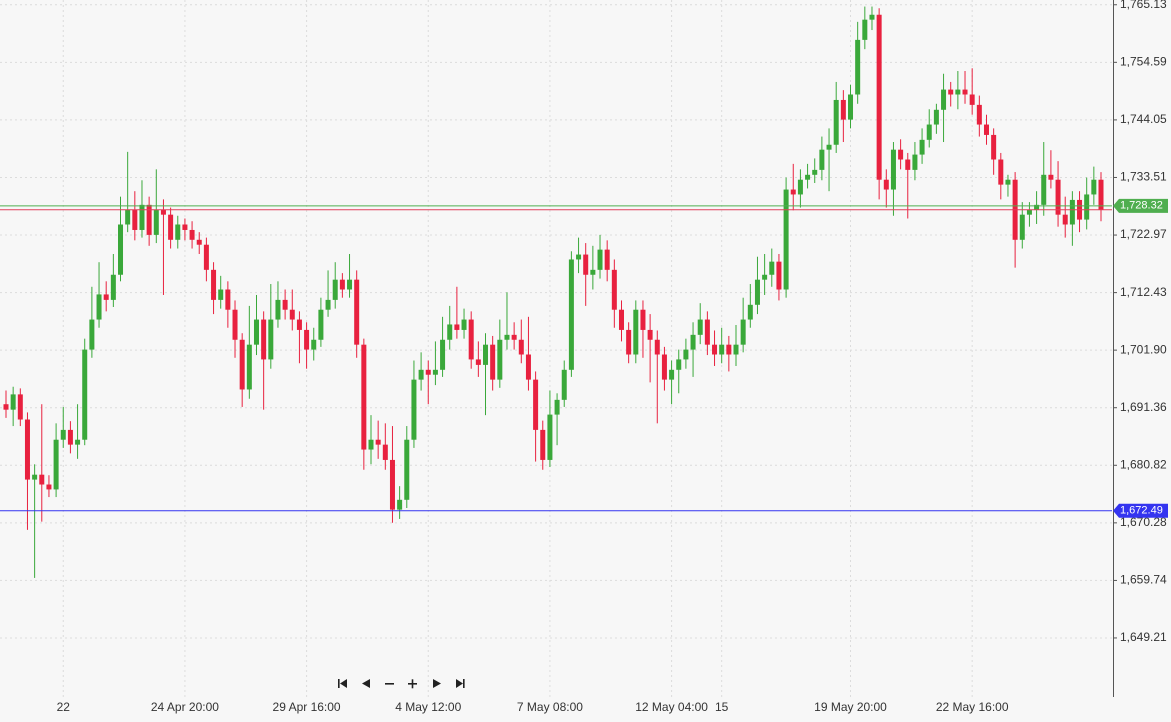 The width and height of the screenshot is (1171, 722). I want to click on price-label: 1,672.49, so click(1141, 511).